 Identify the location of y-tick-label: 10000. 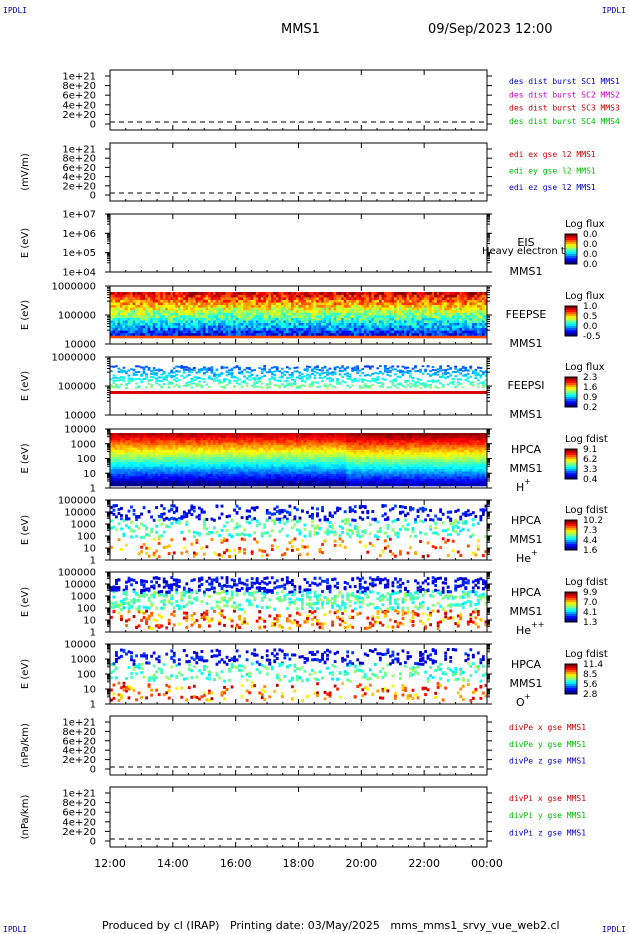
(80, 345).